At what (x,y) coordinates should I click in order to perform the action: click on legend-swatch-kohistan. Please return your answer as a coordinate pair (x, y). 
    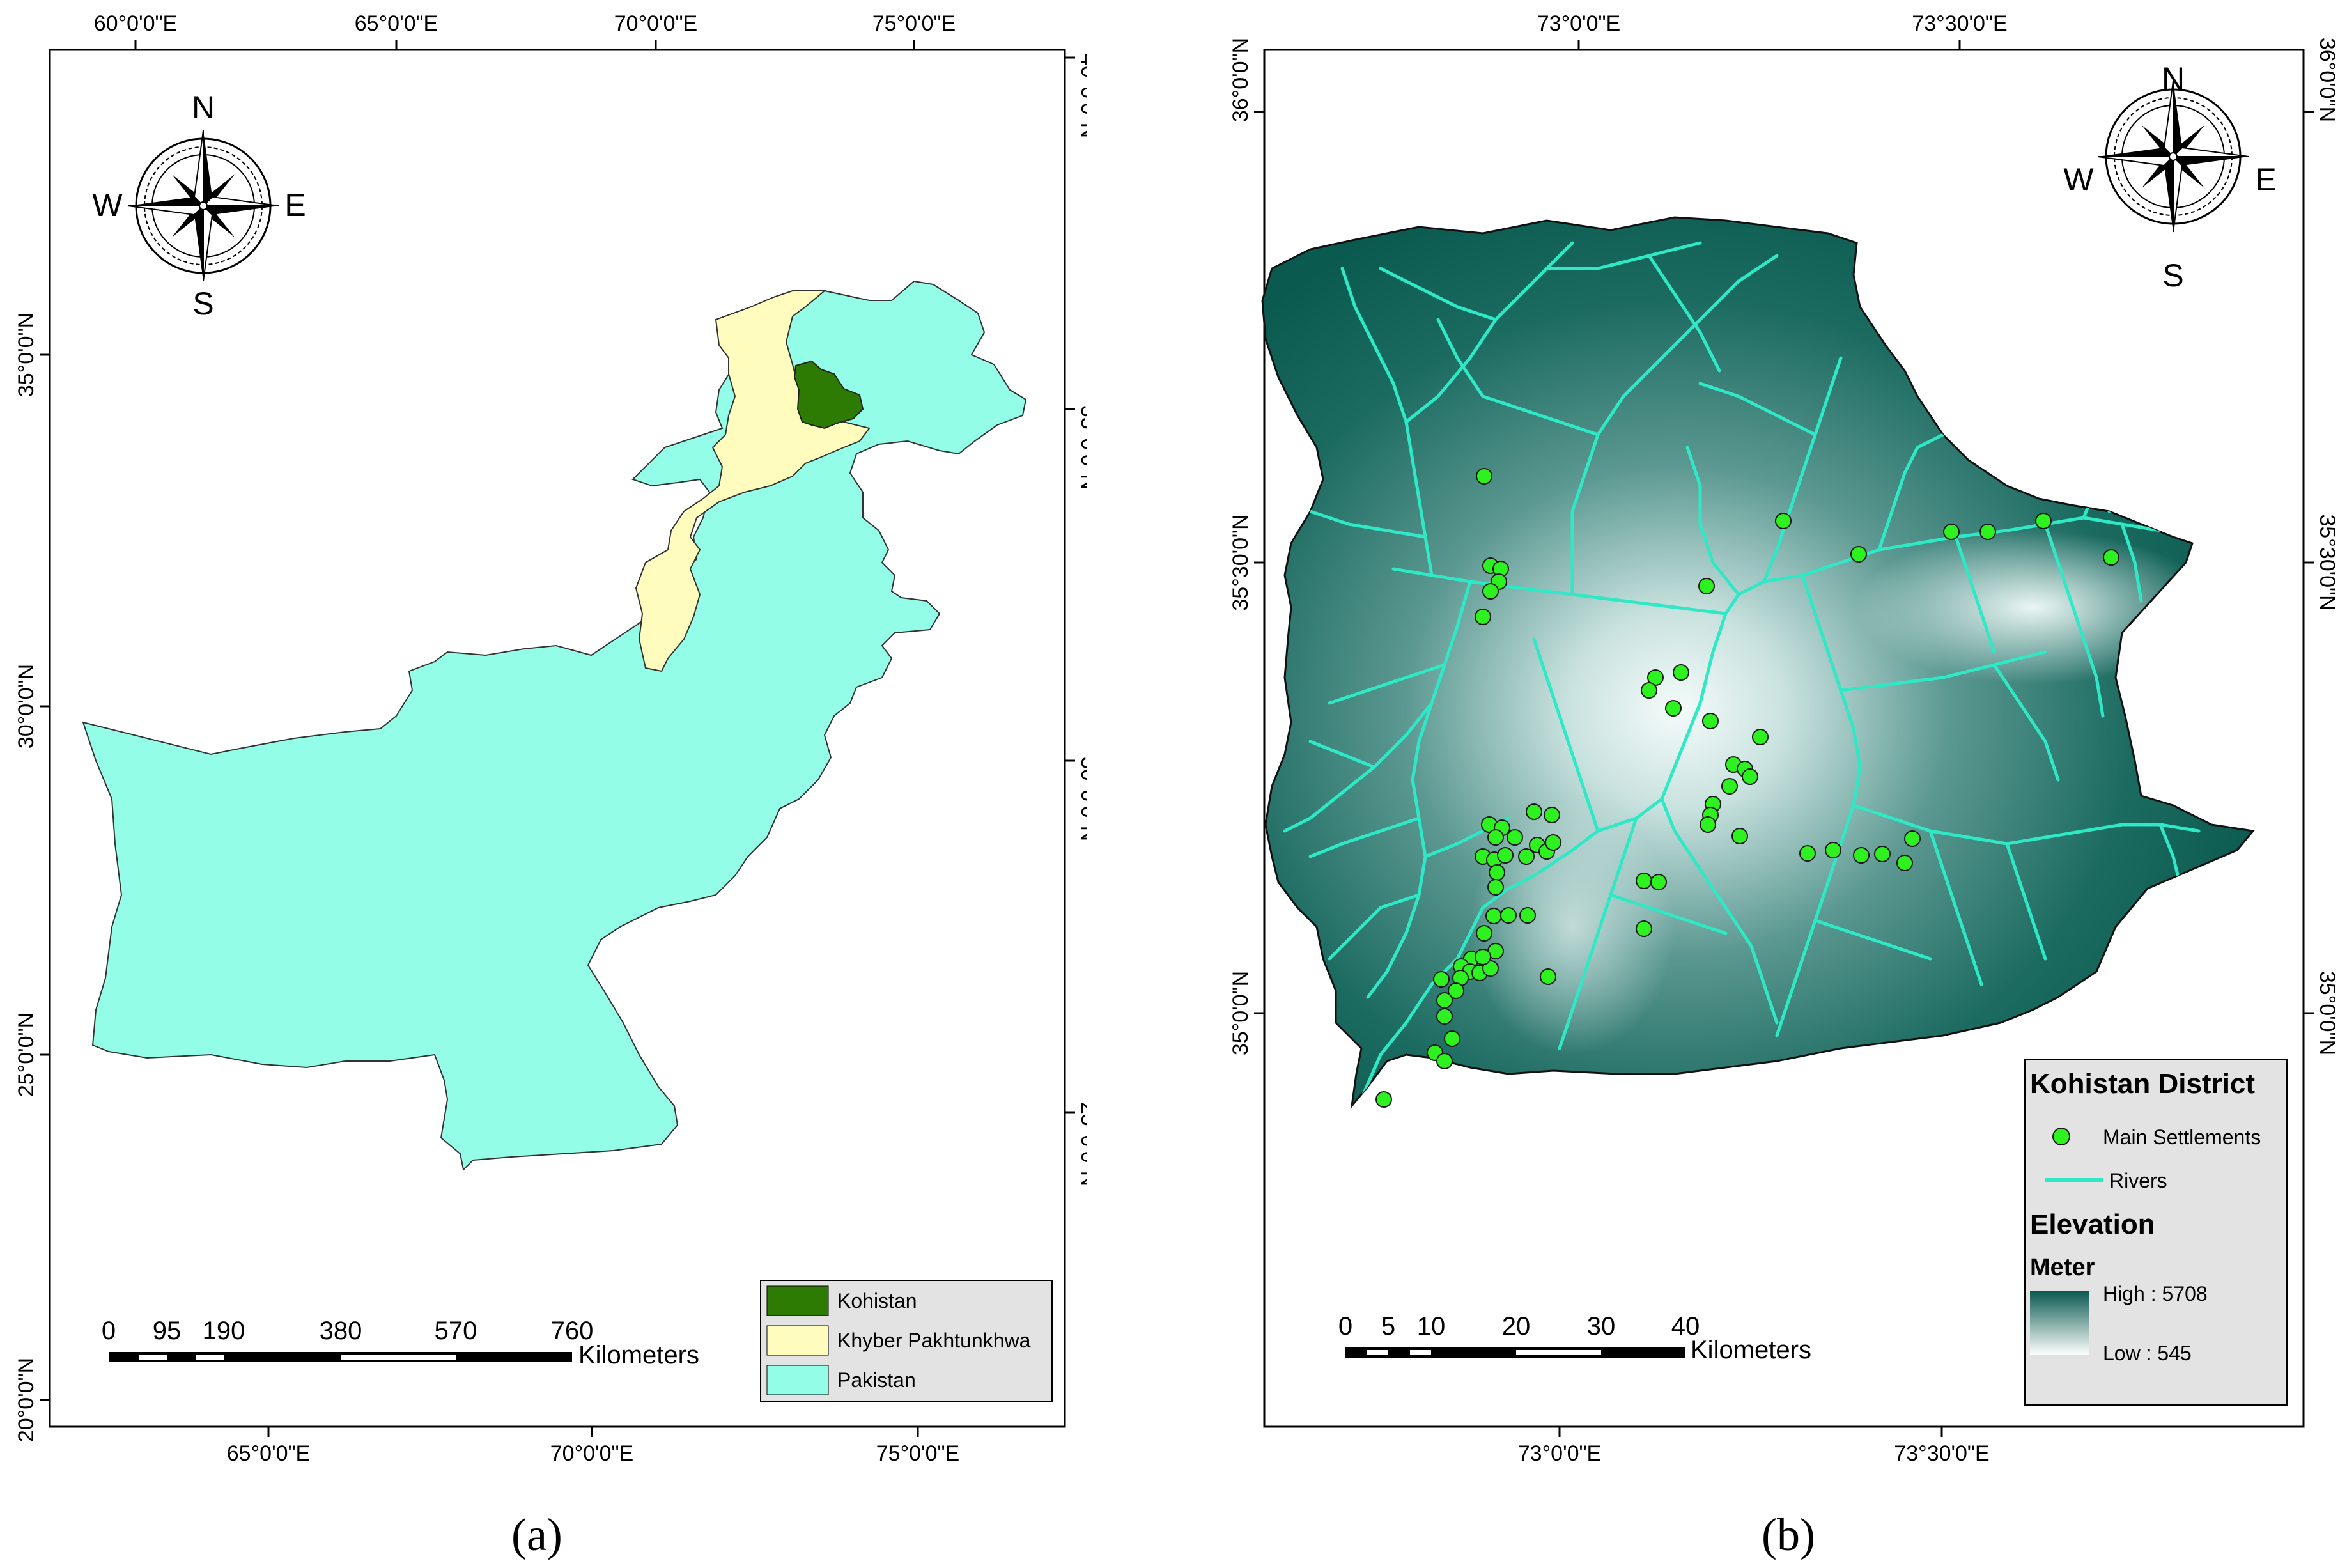
    Looking at the image, I should click on (798, 1301).